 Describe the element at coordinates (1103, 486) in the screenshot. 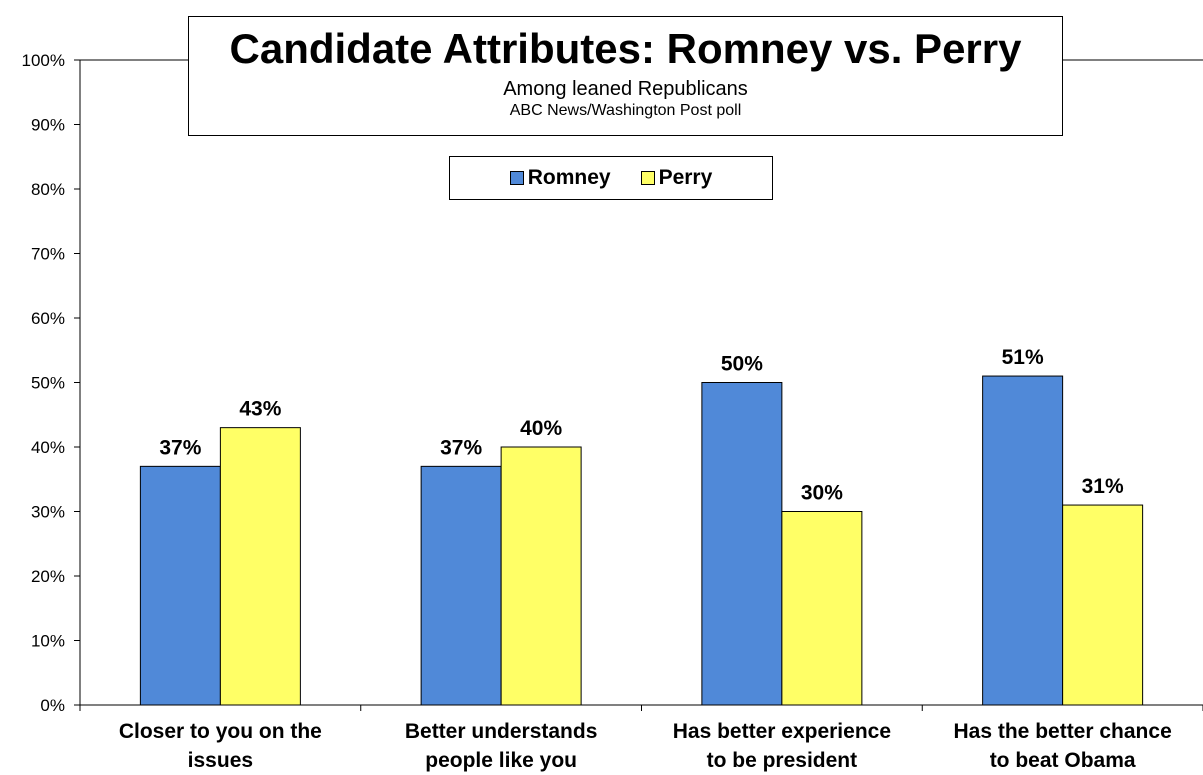

I see `data-label-perry-3: 31%` at that location.